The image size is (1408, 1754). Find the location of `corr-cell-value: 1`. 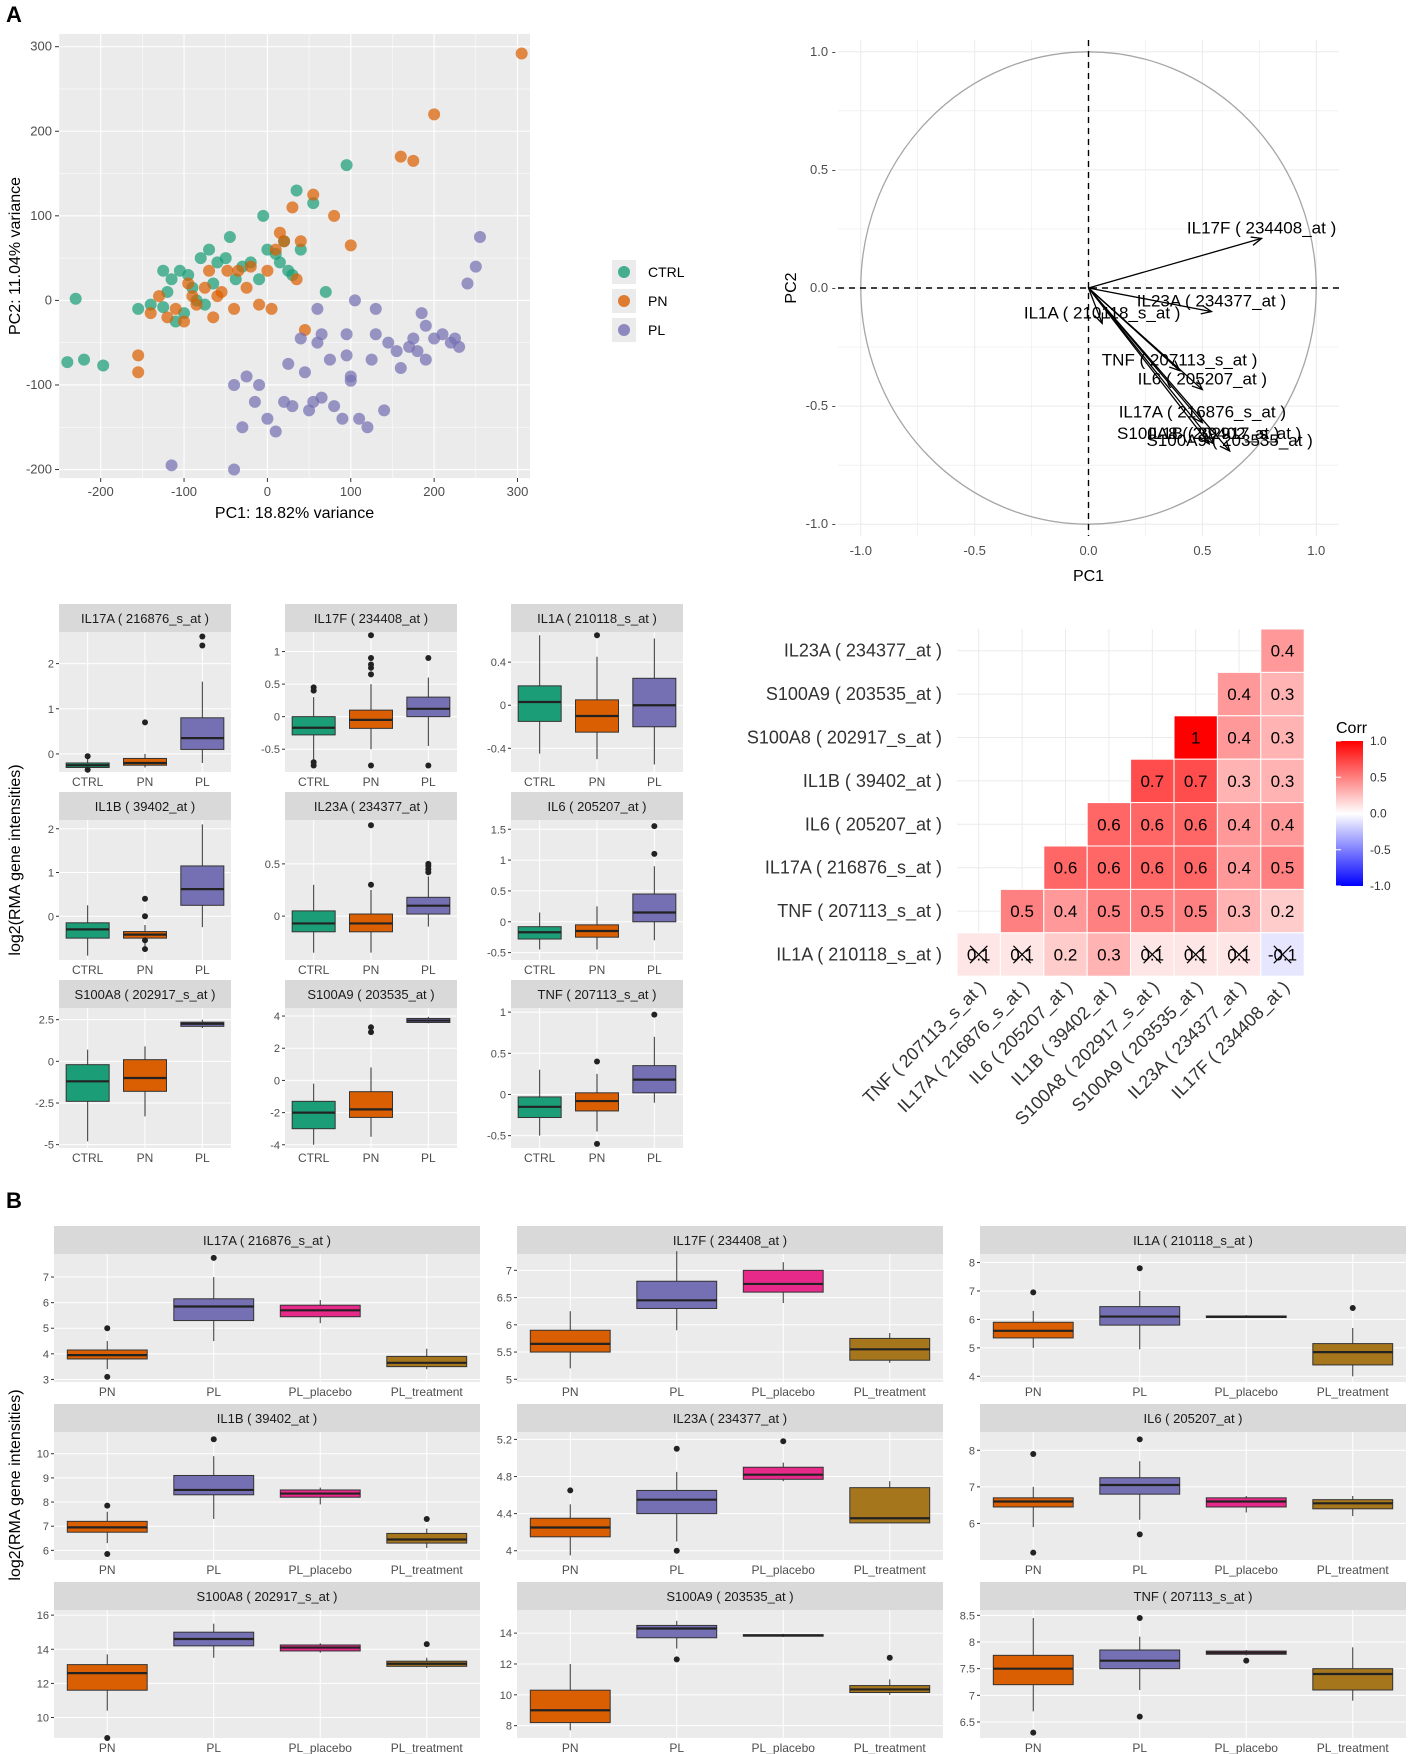

corr-cell-value: 1 is located at coordinates (1195, 738).